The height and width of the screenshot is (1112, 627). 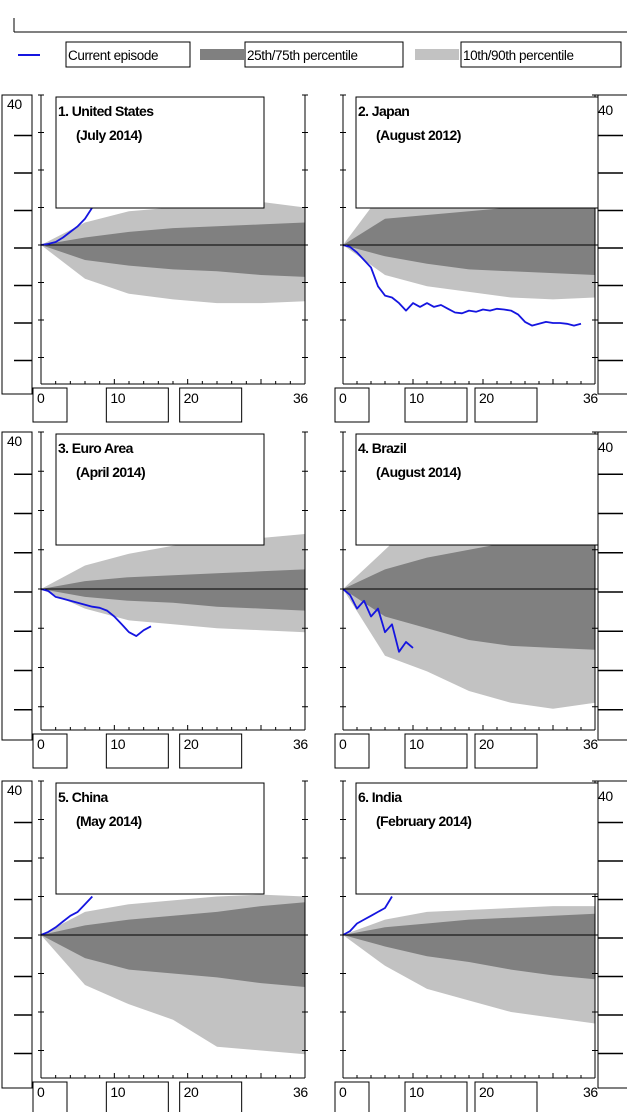 I want to click on chart-title: 1. United States, so click(x=106, y=111).